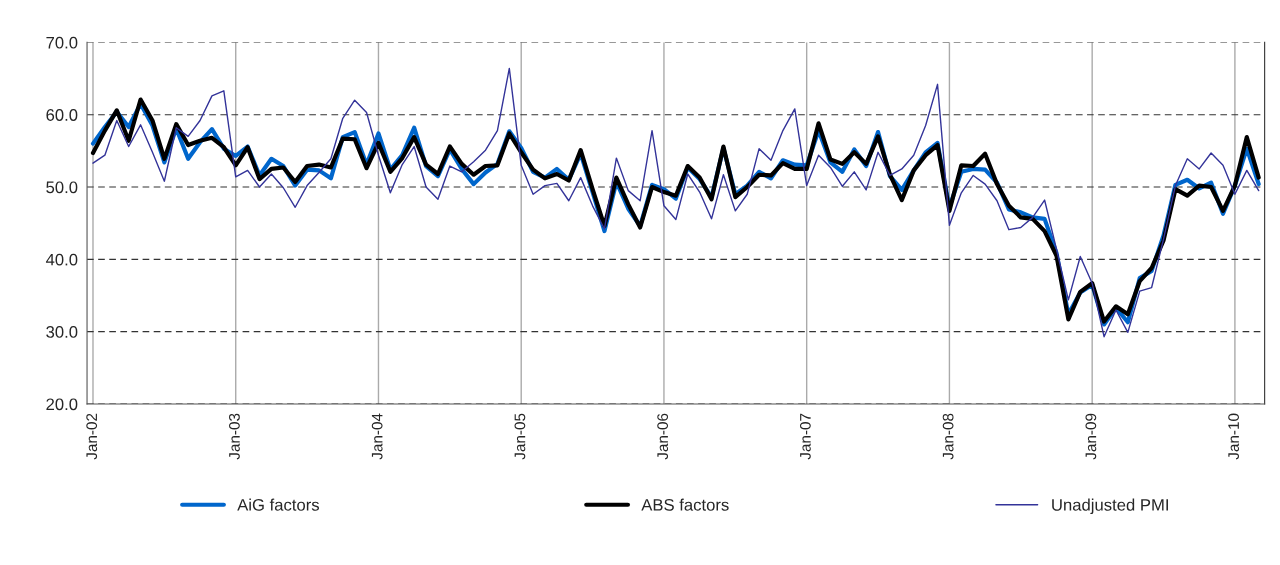 This screenshot has width=1280, height=565. Describe the element at coordinates (62, 115) in the screenshot. I see `y-tick-label: 60.0` at that location.